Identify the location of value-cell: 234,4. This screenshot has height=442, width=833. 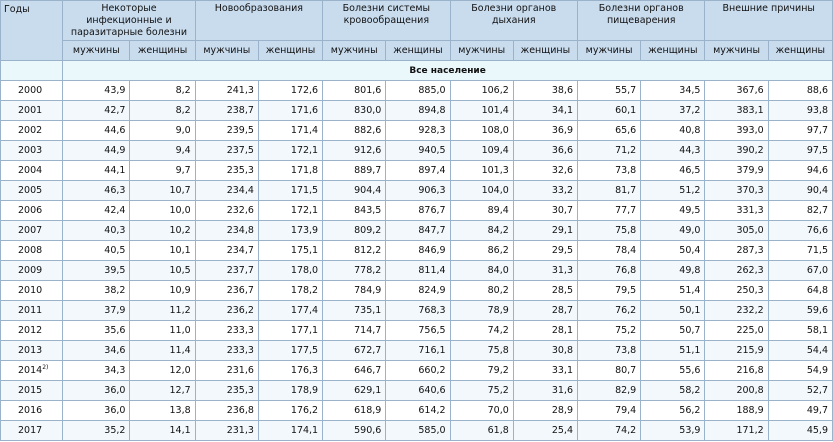
(226, 190).